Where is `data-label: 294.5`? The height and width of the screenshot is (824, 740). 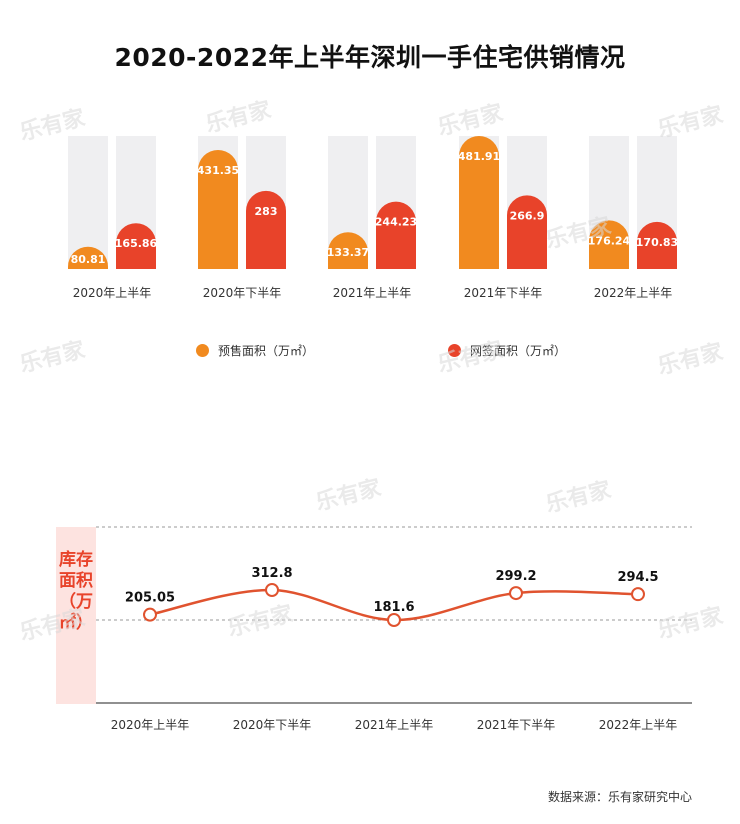 data-label: 294.5 is located at coordinates (637, 577).